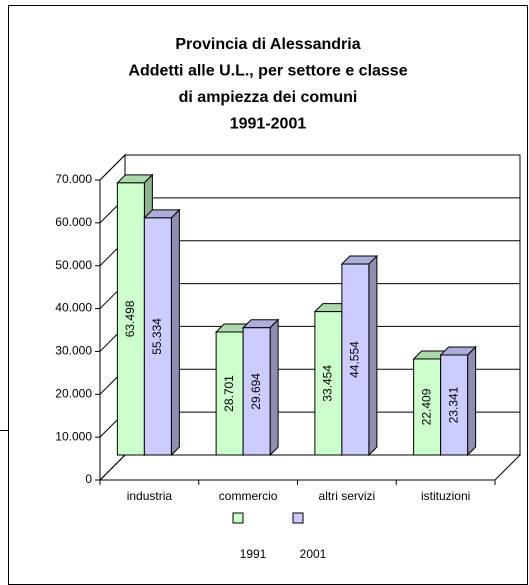  Describe the element at coordinates (309, 167) in the screenshot. I see `grid-line` at that location.